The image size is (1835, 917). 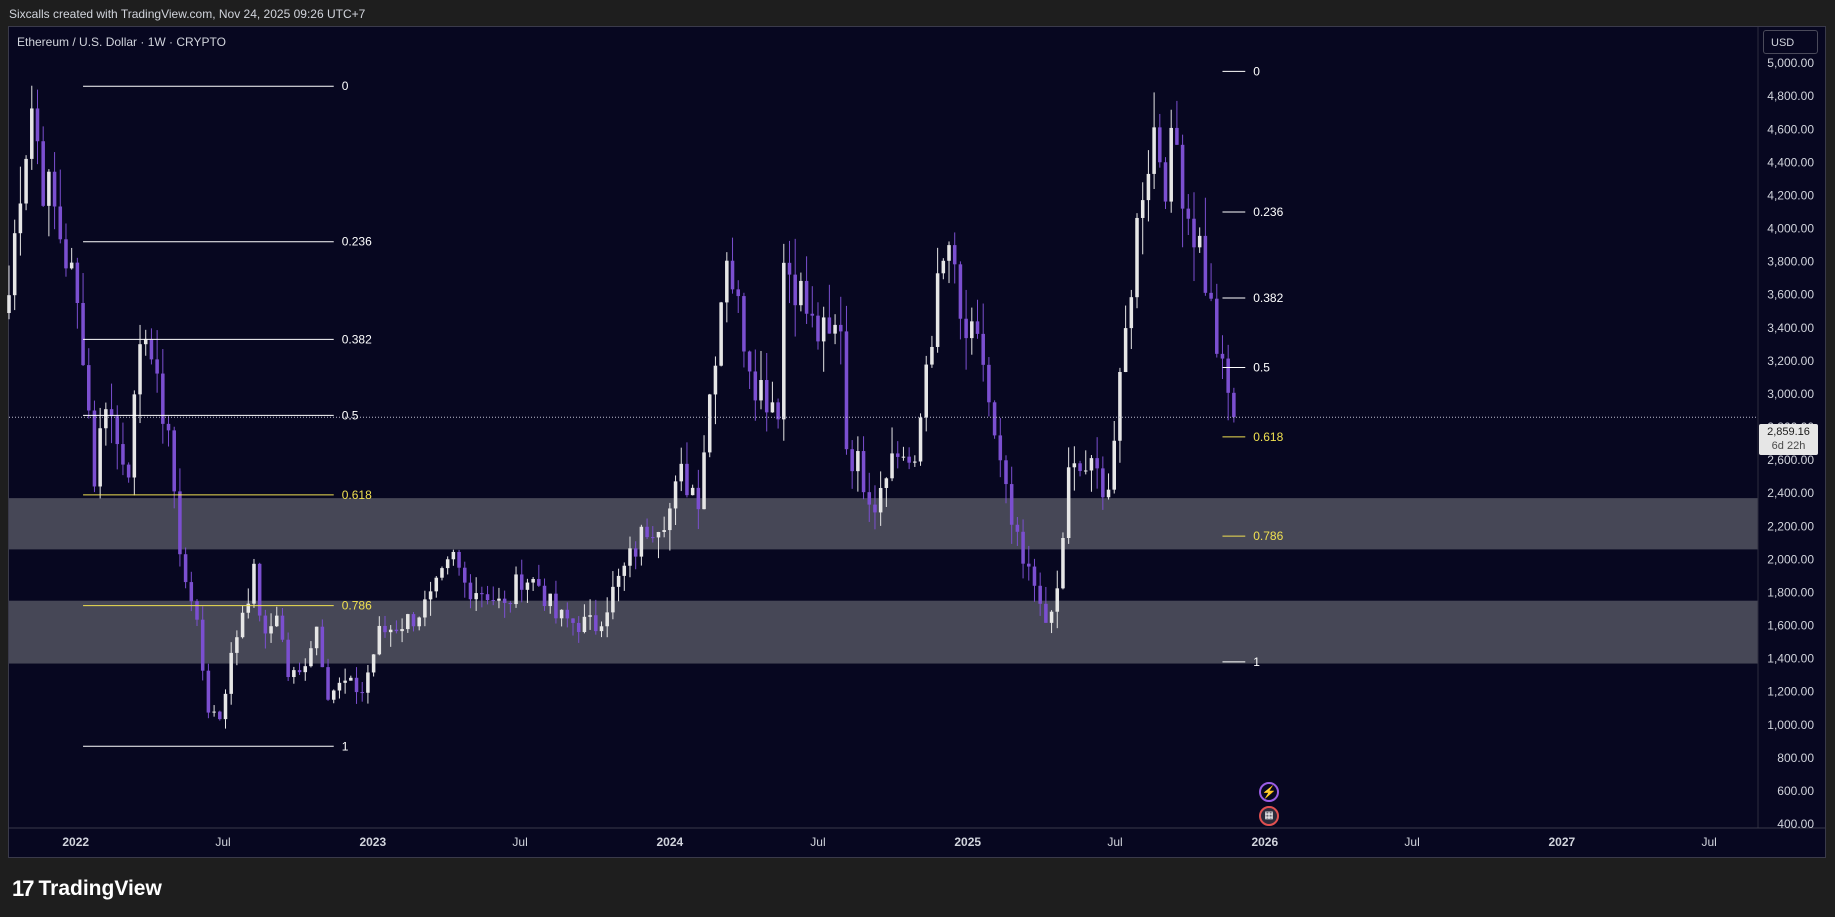 What do you see at coordinates (1790, 229) in the screenshot?
I see `y-tick-label: 4,000.00` at bounding box center [1790, 229].